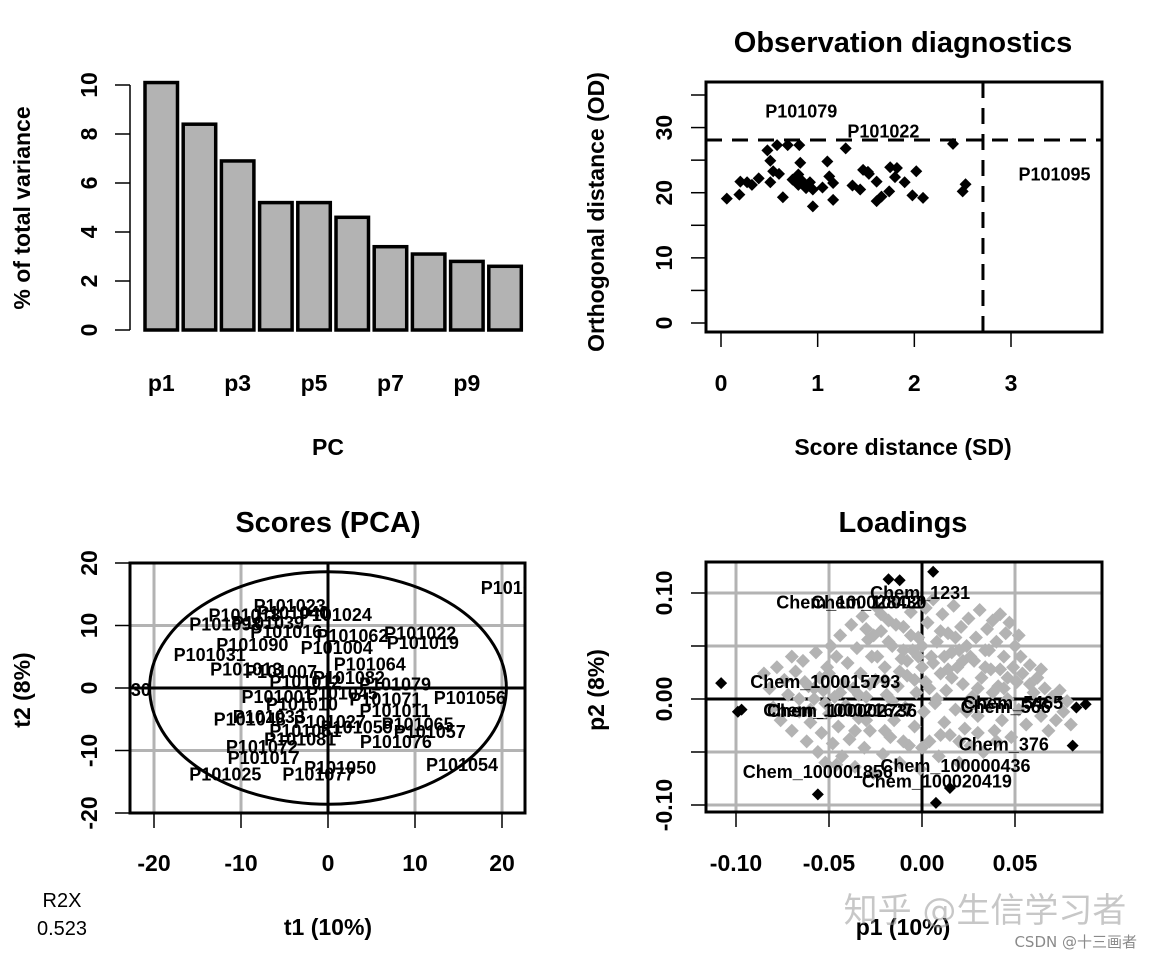  What do you see at coordinates (153, 863) in the screenshot?
I see `scores-x-tick-label: -20` at bounding box center [153, 863].